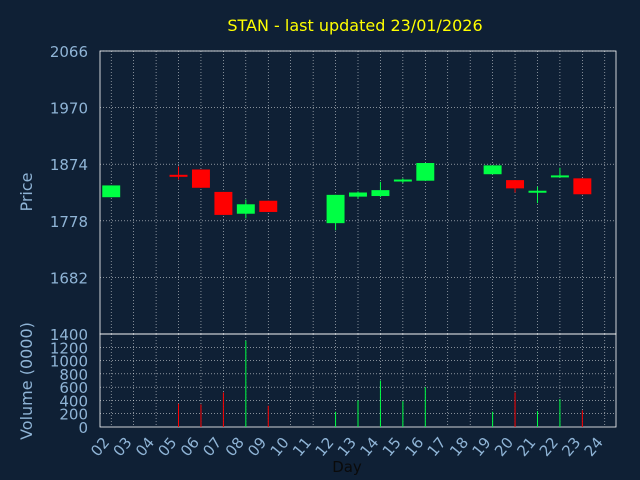  What do you see at coordinates (594, 447) in the screenshot?
I see `day-tick-label: 24` at bounding box center [594, 447].